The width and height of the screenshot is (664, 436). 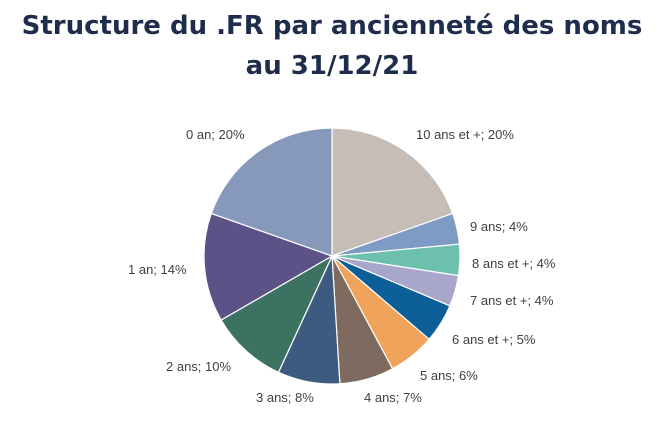 I want to click on slice-label-9-ans: 9 ans; 4%, so click(x=499, y=226).